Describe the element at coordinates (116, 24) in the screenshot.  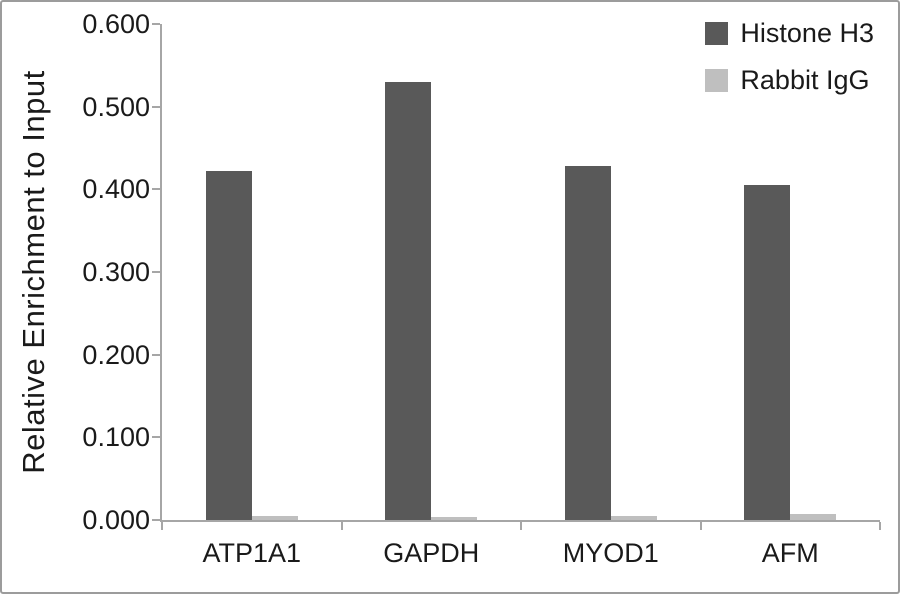
I see `y-axis-tick-label: 0.600` at that location.